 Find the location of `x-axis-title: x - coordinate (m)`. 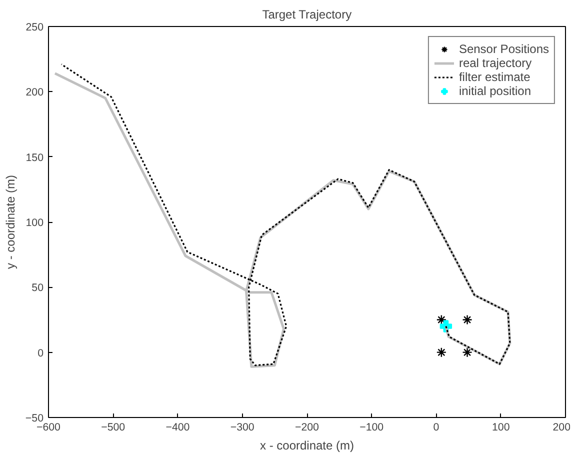

x-axis-title: x - coordinate (m) is located at coordinates (307, 445).